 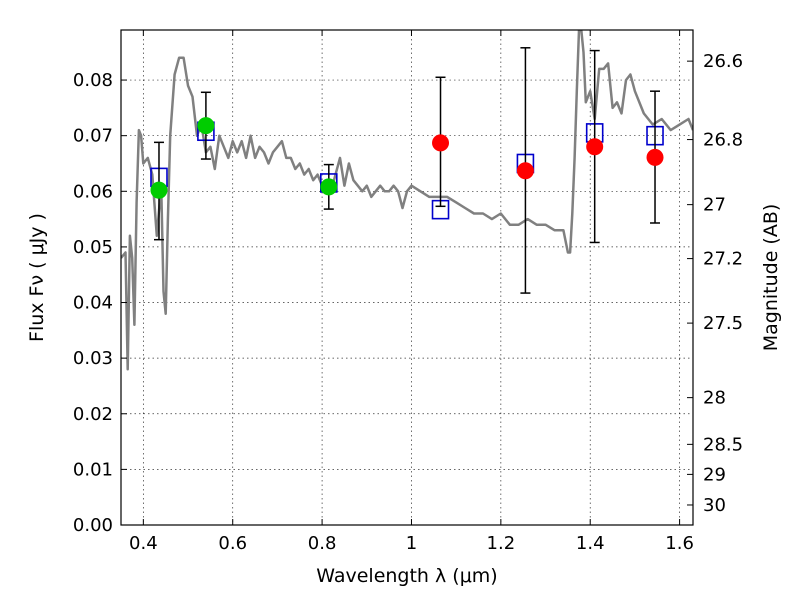 I want to click on y-tick-label: 0.06, so click(x=93, y=191).